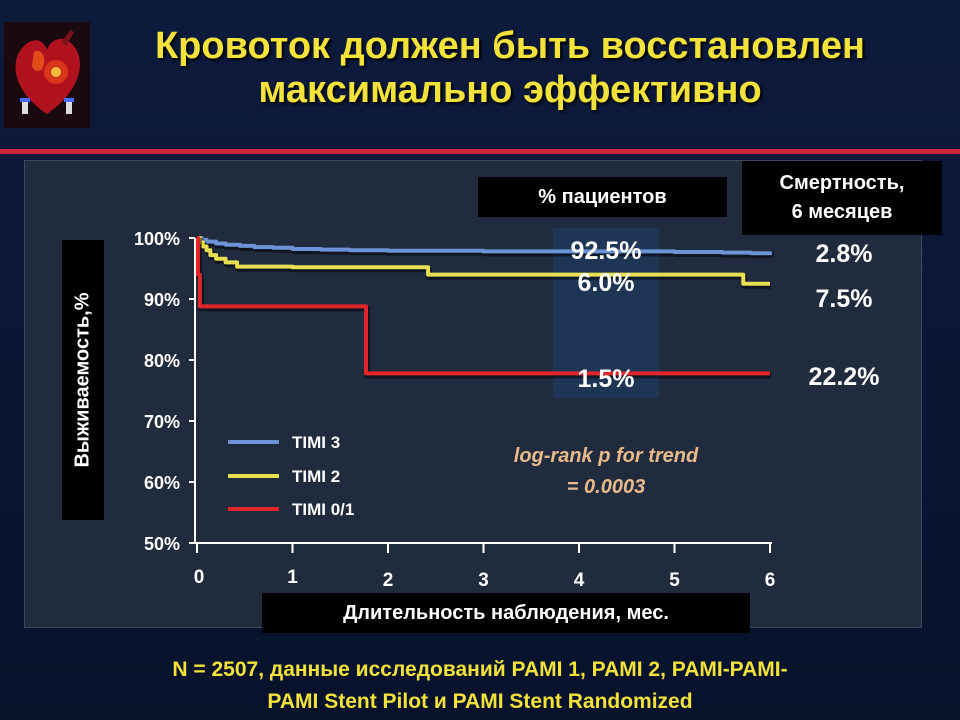 Image resolution: width=960 pixels, height=720 pixels. Describe the element at coordinates (388, 580) in the screenshot. I see `x-tick-label: 2` at that location.